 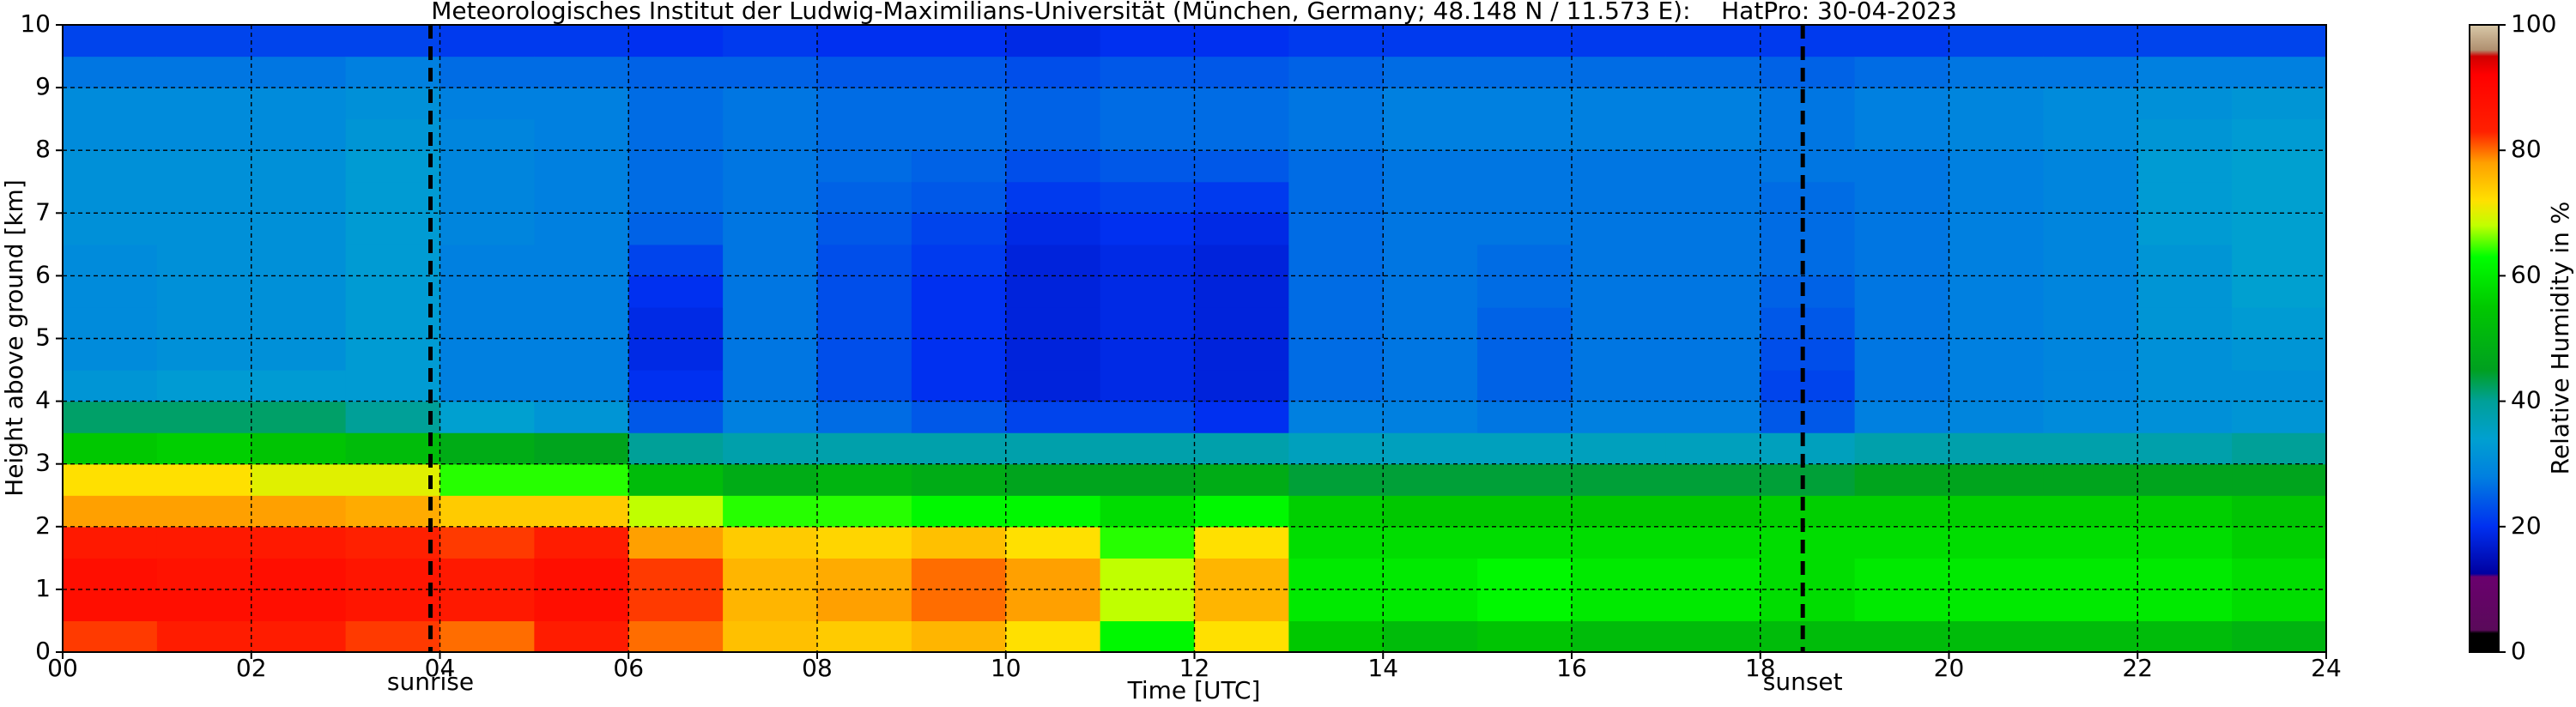 I want to click on x-axis-label: Time [UTC], so click(x=1194, y=690).